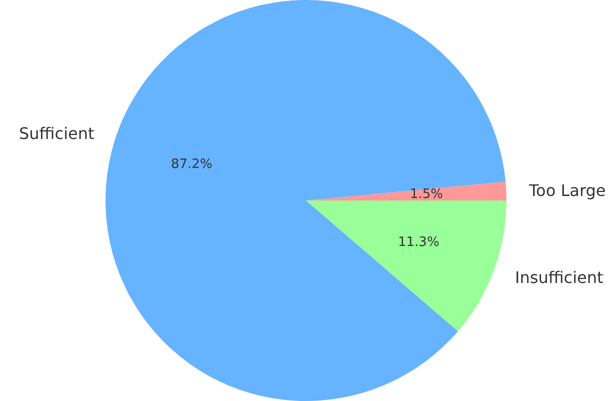 This screenshot has width=612, height=401. I want to click on data-label: 87.2%, so click(191, 164).